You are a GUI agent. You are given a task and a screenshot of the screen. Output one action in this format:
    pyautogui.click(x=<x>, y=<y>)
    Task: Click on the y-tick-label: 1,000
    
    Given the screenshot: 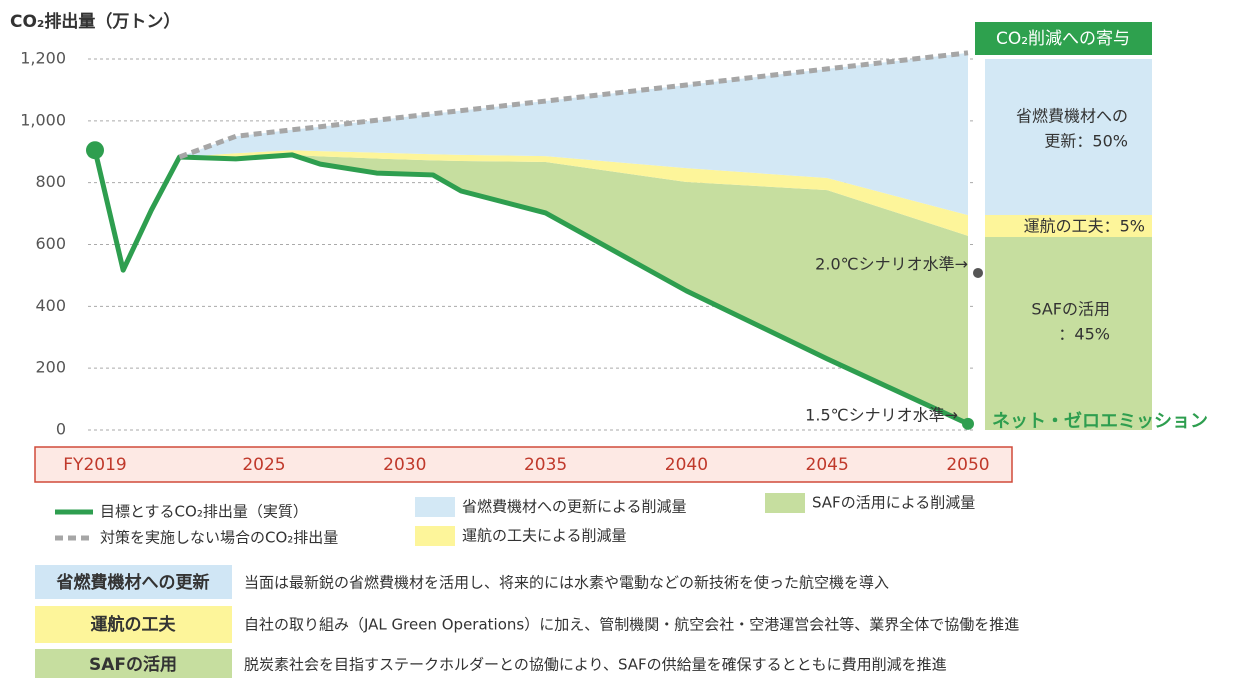 What is the action you would take?
    pyautogui.click(x=43, y=119)
    